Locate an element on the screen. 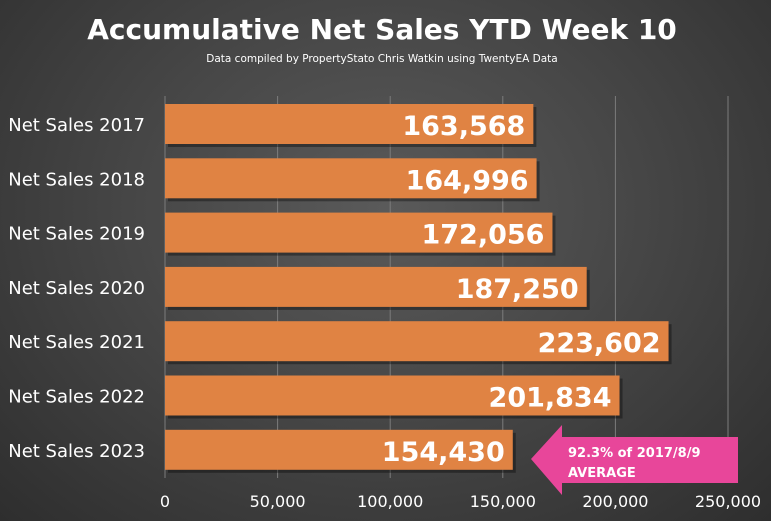  category-label: Net Sales 2020 is located at coordinates (76, 288).